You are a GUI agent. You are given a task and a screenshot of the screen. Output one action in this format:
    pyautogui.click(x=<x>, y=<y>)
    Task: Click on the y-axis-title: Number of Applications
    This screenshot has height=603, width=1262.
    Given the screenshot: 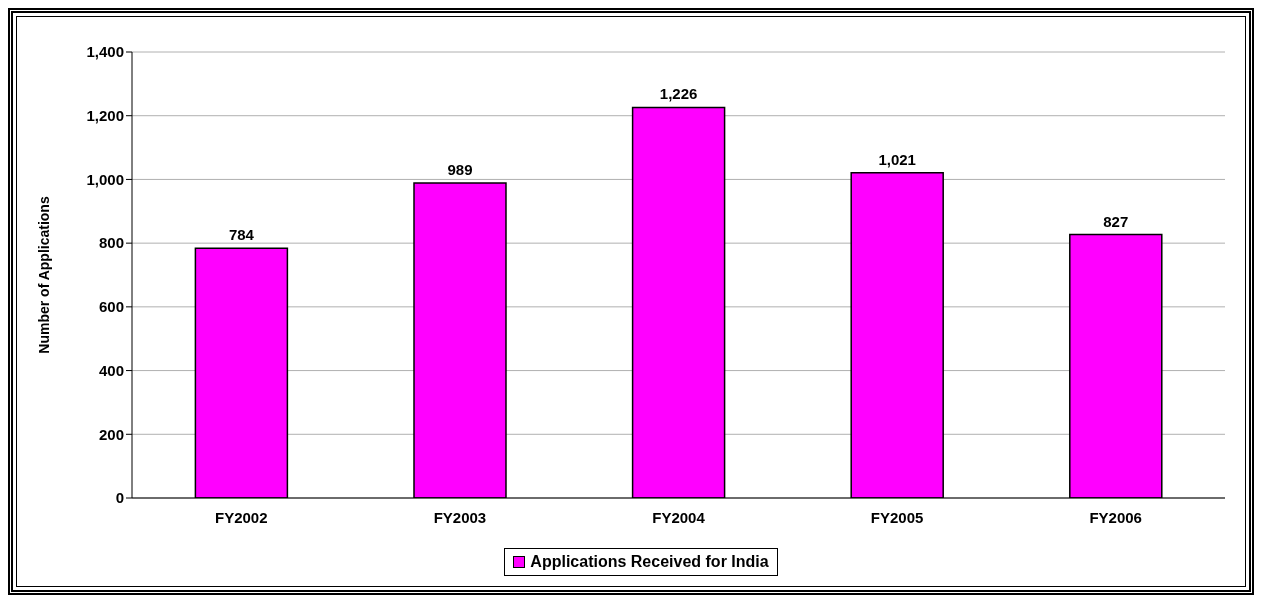 What is the action you would take?
    pyautogui.click(x=43, y=275)
    